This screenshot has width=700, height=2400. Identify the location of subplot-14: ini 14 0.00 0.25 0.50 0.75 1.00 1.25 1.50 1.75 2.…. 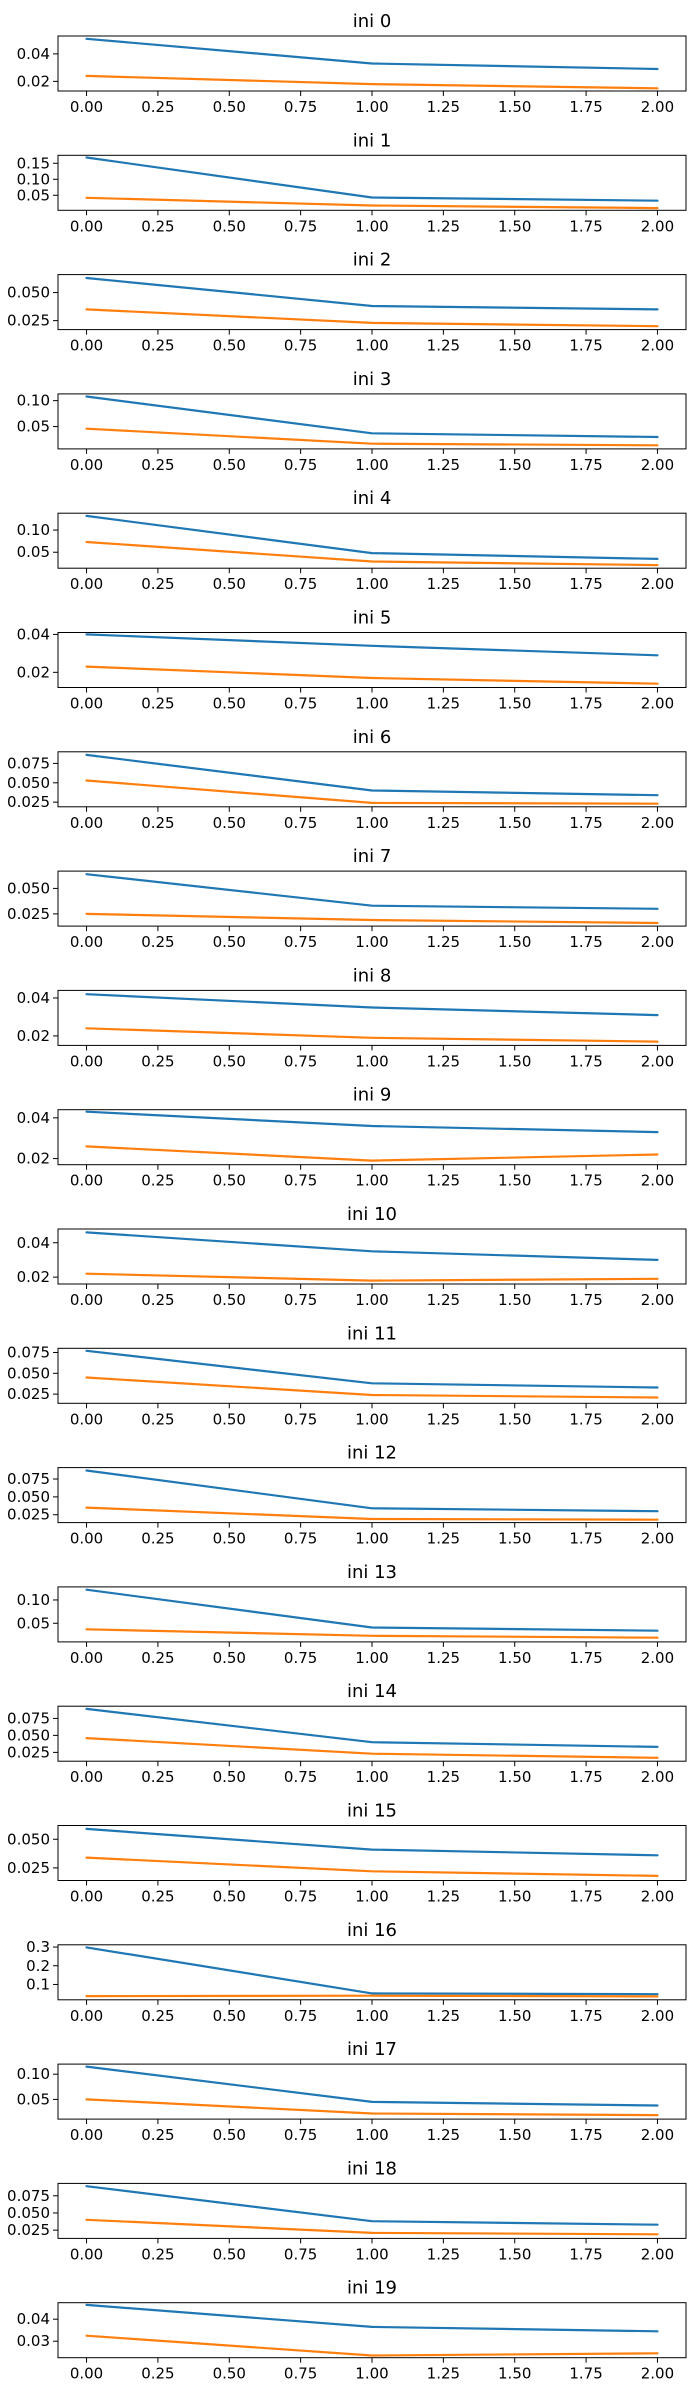
(347, 1733).